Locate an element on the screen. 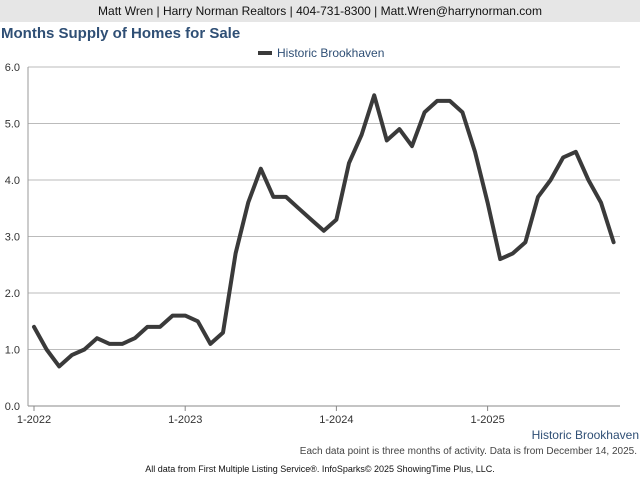 The image size is (640, 480). y-tick-label: 0.0 is located at coordinates (12, 407).